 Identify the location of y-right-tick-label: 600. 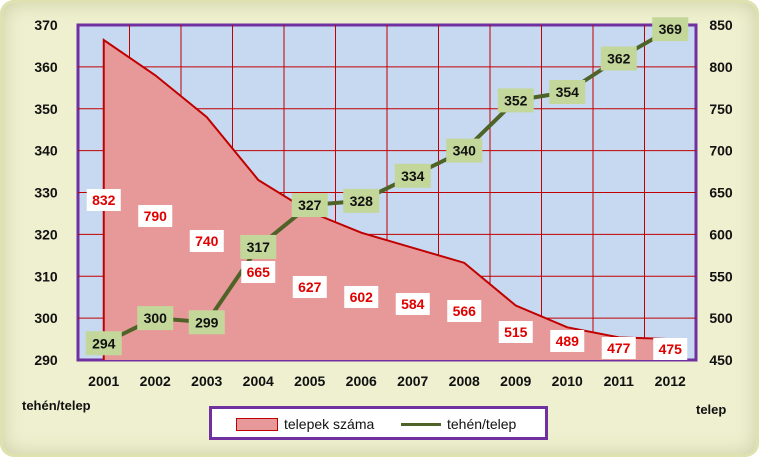
(721, 234).